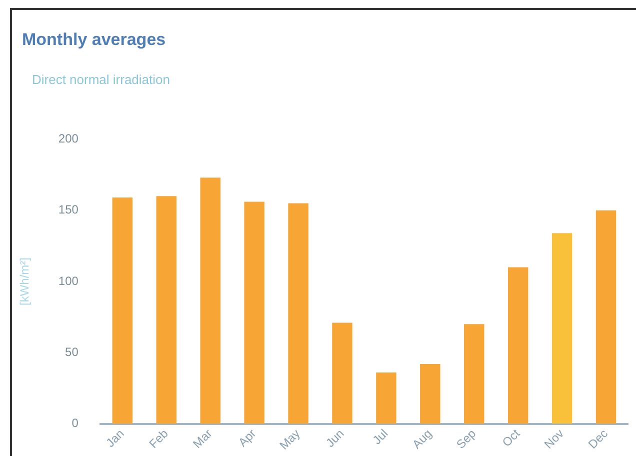 Image resolution: width=636 pixels, height=456 pixels. Describe the element at coordinates (94, 40) in the screenshot. I see `chart-title: Monthly averages` at that location.